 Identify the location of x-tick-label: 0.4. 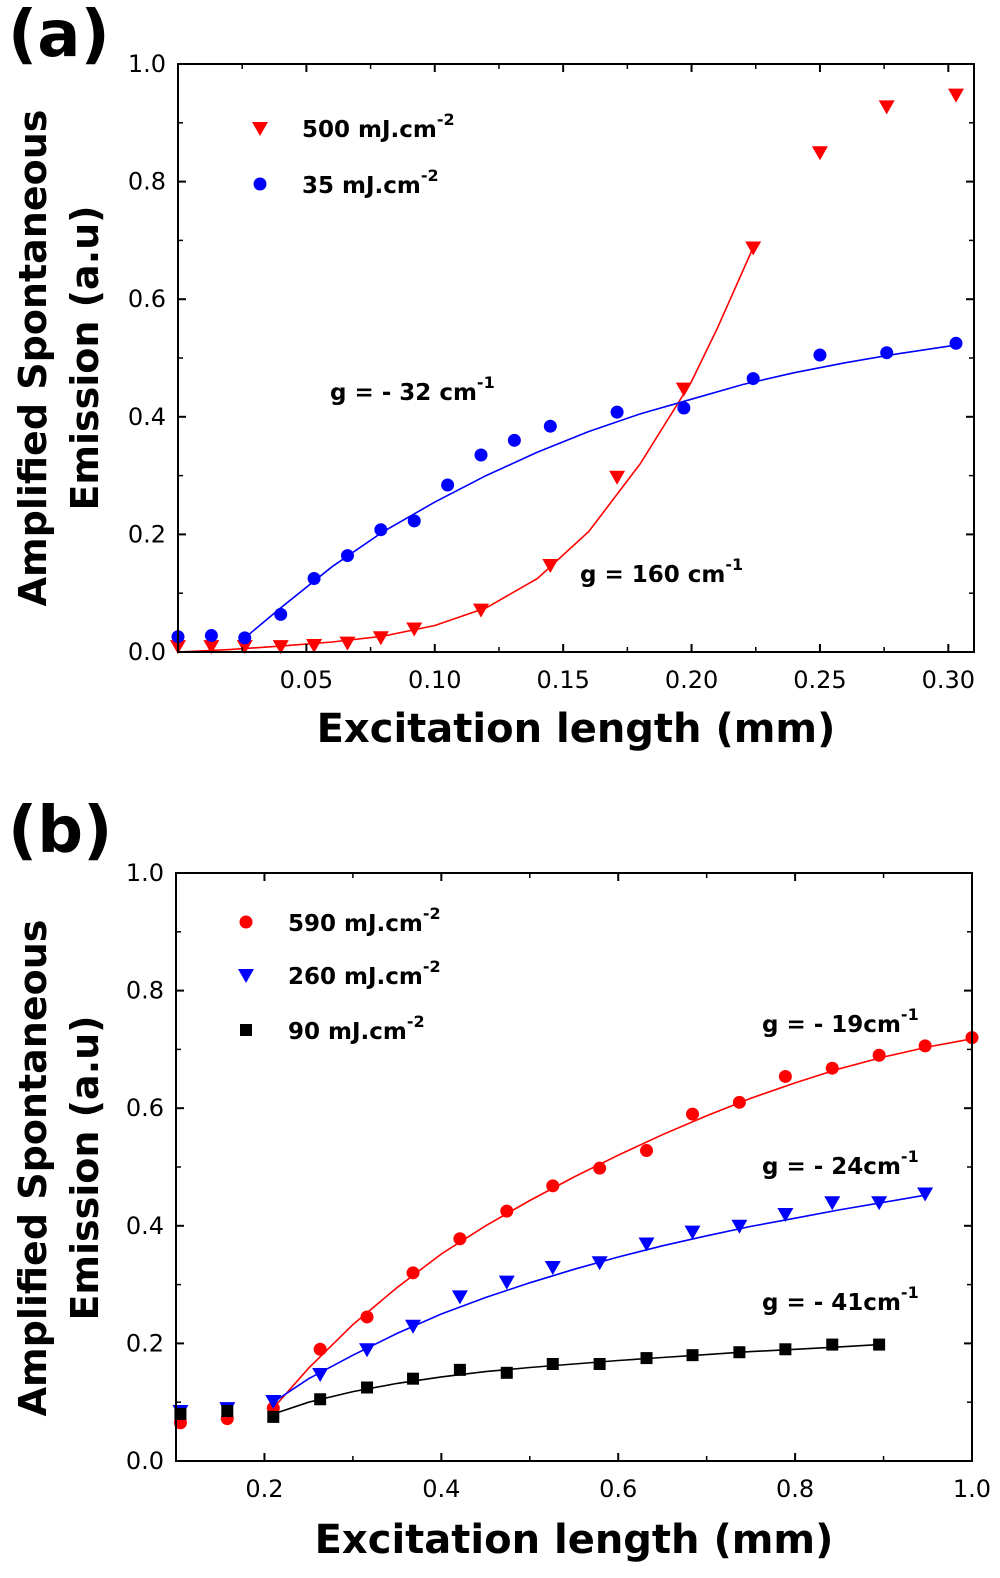
(441, 1489).